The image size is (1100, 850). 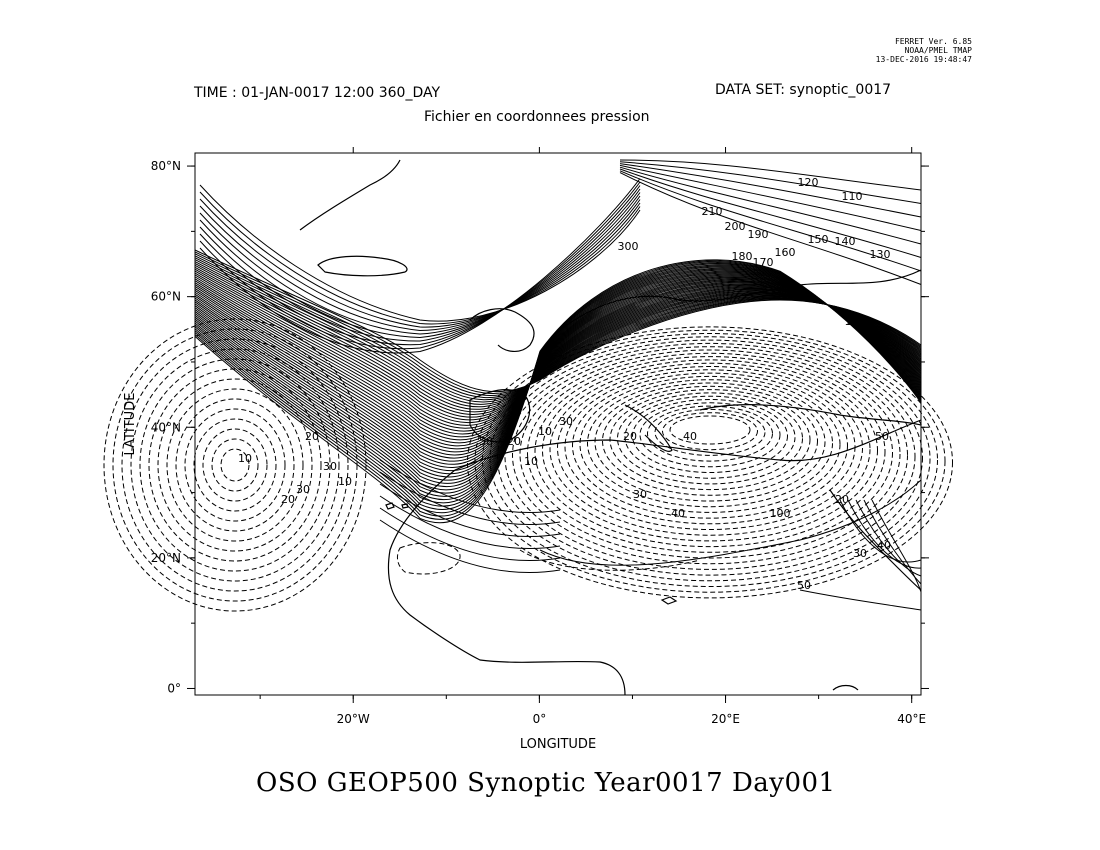 What do you see at coordinates (166, 166) in the screenshot?
I see `y-tick-label: 80°N` at bounding box center [166, 166].